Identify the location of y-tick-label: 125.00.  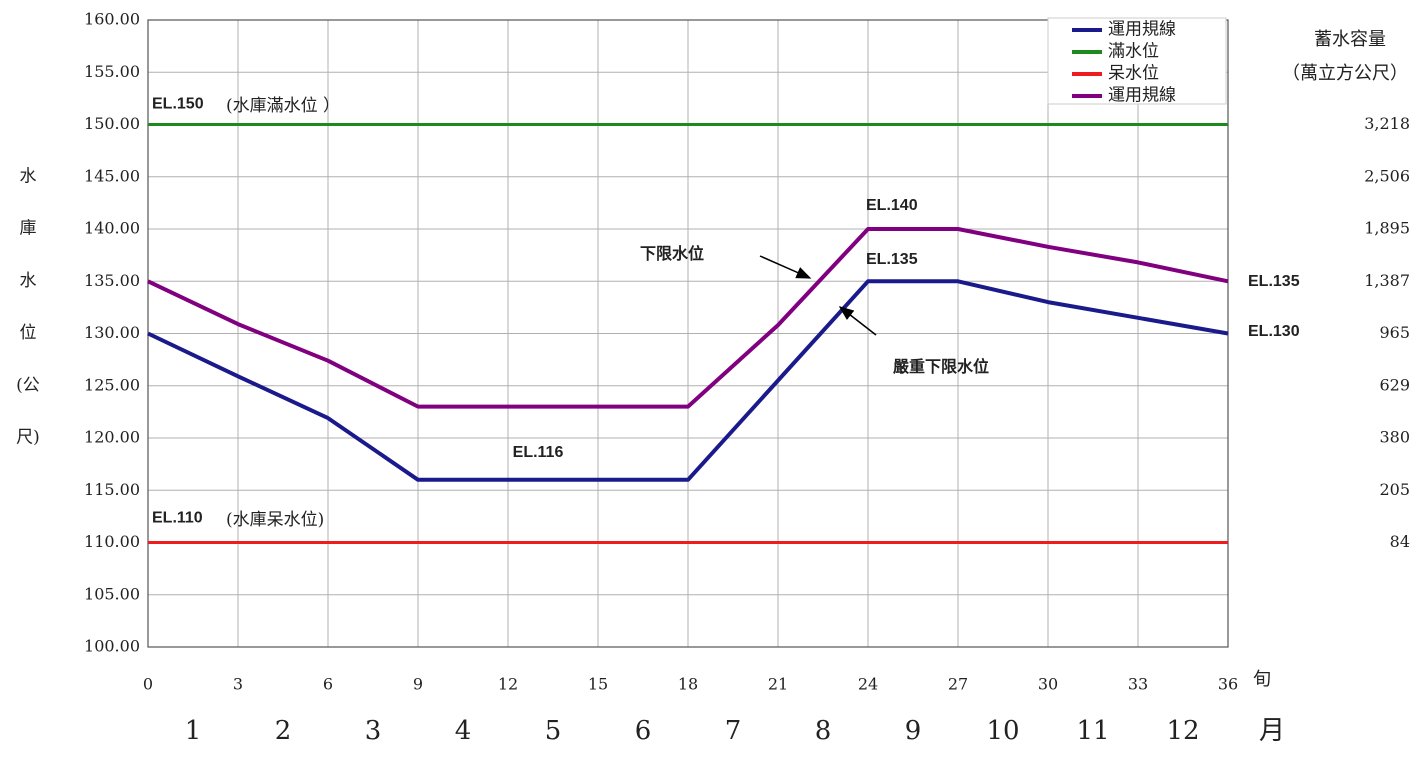
(112, 384).